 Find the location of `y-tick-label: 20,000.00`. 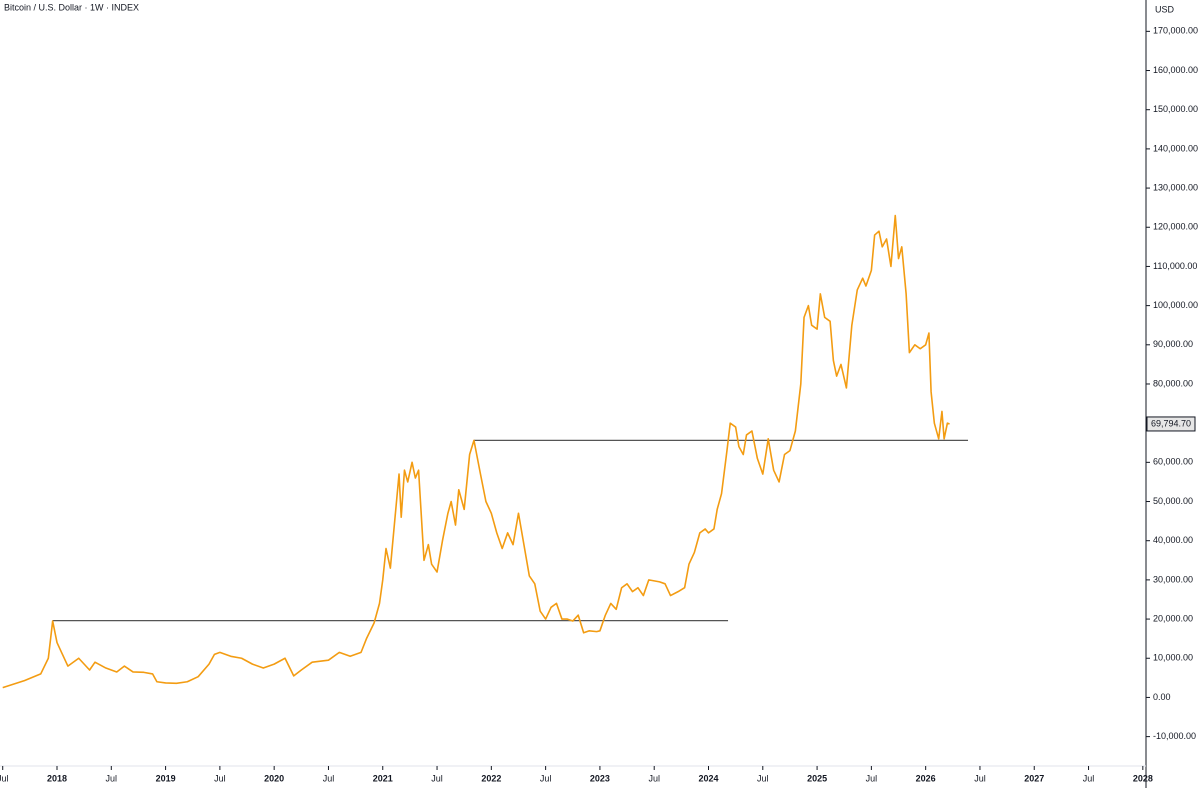

y-tick-label: 20,000.00 is located at coordinates (1173, 618).